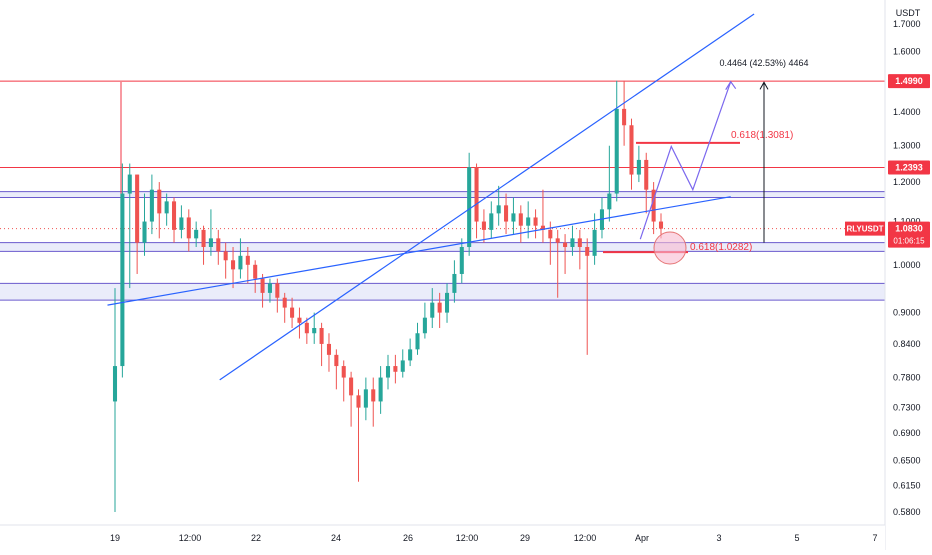  What do you see at coordinates (907, 313) in the screenshot?
I see `price-tick-label: 0.9000` at bounding box center [907, 313].